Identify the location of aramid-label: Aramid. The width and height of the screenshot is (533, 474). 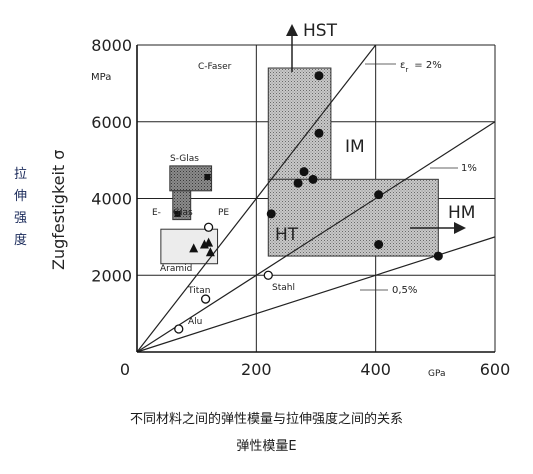
(176, 269).